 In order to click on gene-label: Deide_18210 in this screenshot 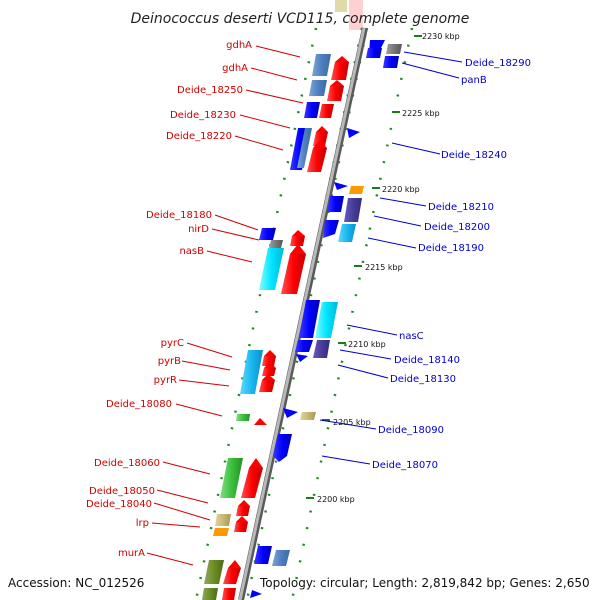, I will do `click(461, 207)`.